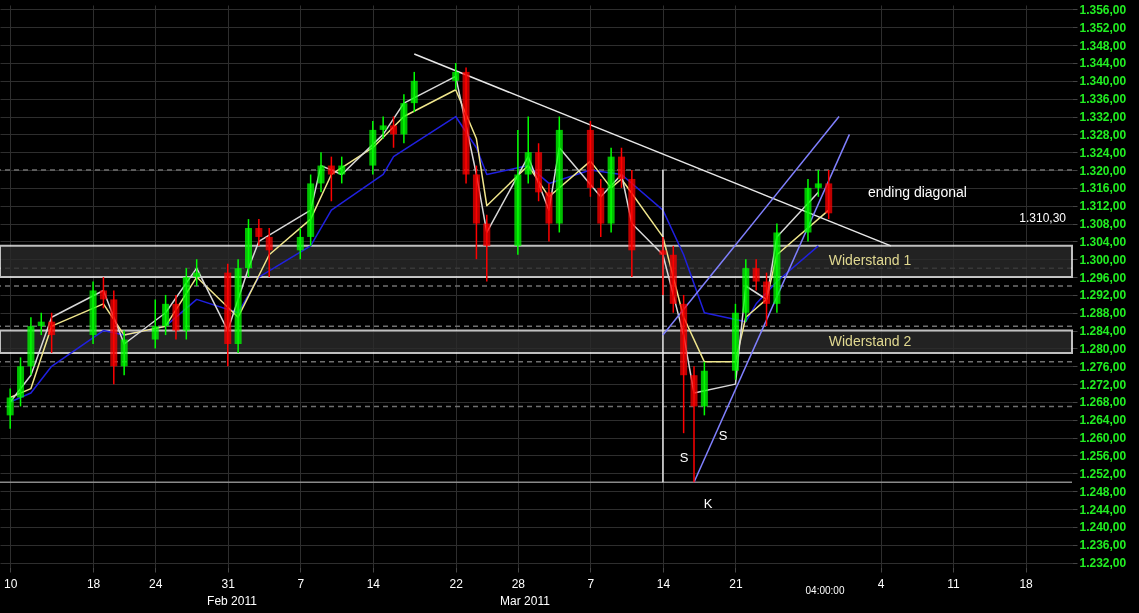 The image size is (1139, 613). Describe the element at coordinates (1103, 224) in the screenshot. I see `y-tick-label: 1.308,00` at that location.